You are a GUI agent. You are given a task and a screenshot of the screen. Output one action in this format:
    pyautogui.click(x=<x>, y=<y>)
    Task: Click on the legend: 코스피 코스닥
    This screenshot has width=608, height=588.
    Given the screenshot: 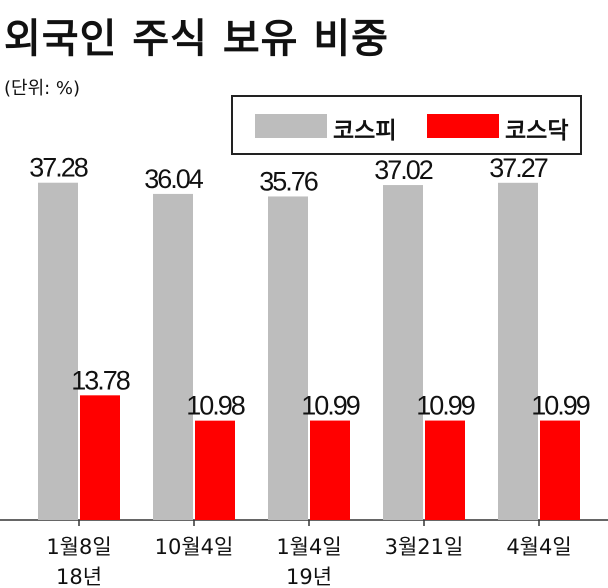 What is the action you would take?
    pyautogui.click(x=406, y=125)
    